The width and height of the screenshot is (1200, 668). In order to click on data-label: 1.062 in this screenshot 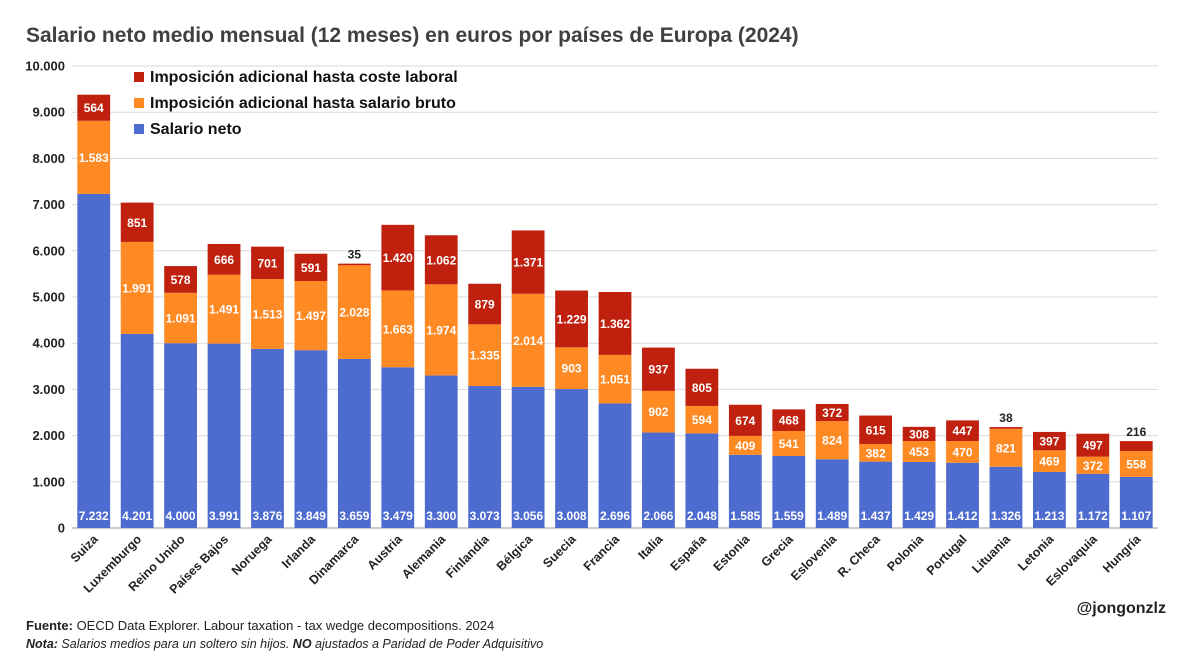, I will do `click(441, 260)`.